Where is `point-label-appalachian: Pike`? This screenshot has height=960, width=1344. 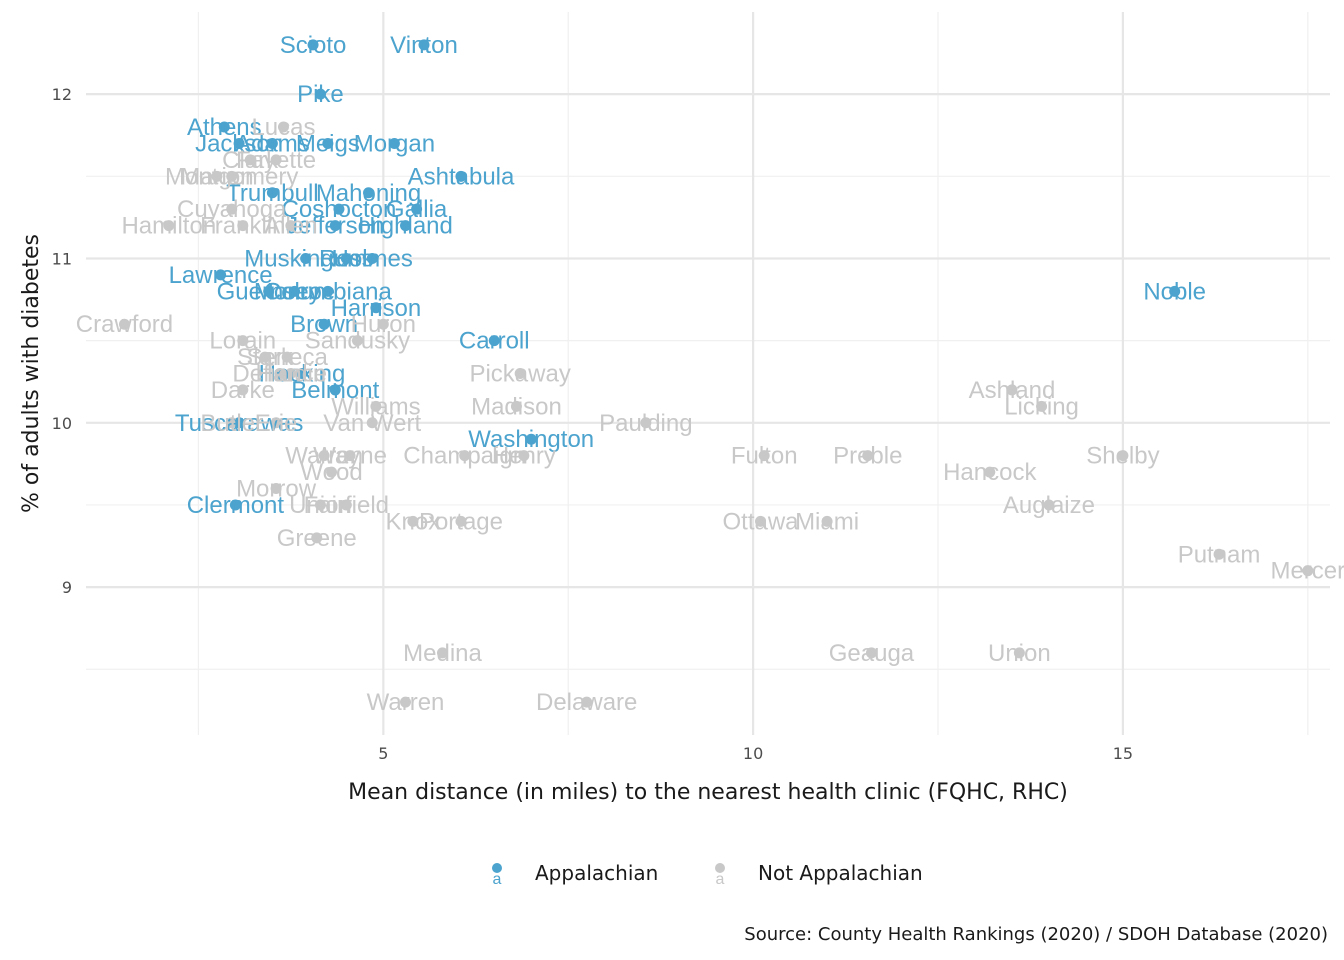
point-label-appalachian: Pike is located at coordinates (320, 94).